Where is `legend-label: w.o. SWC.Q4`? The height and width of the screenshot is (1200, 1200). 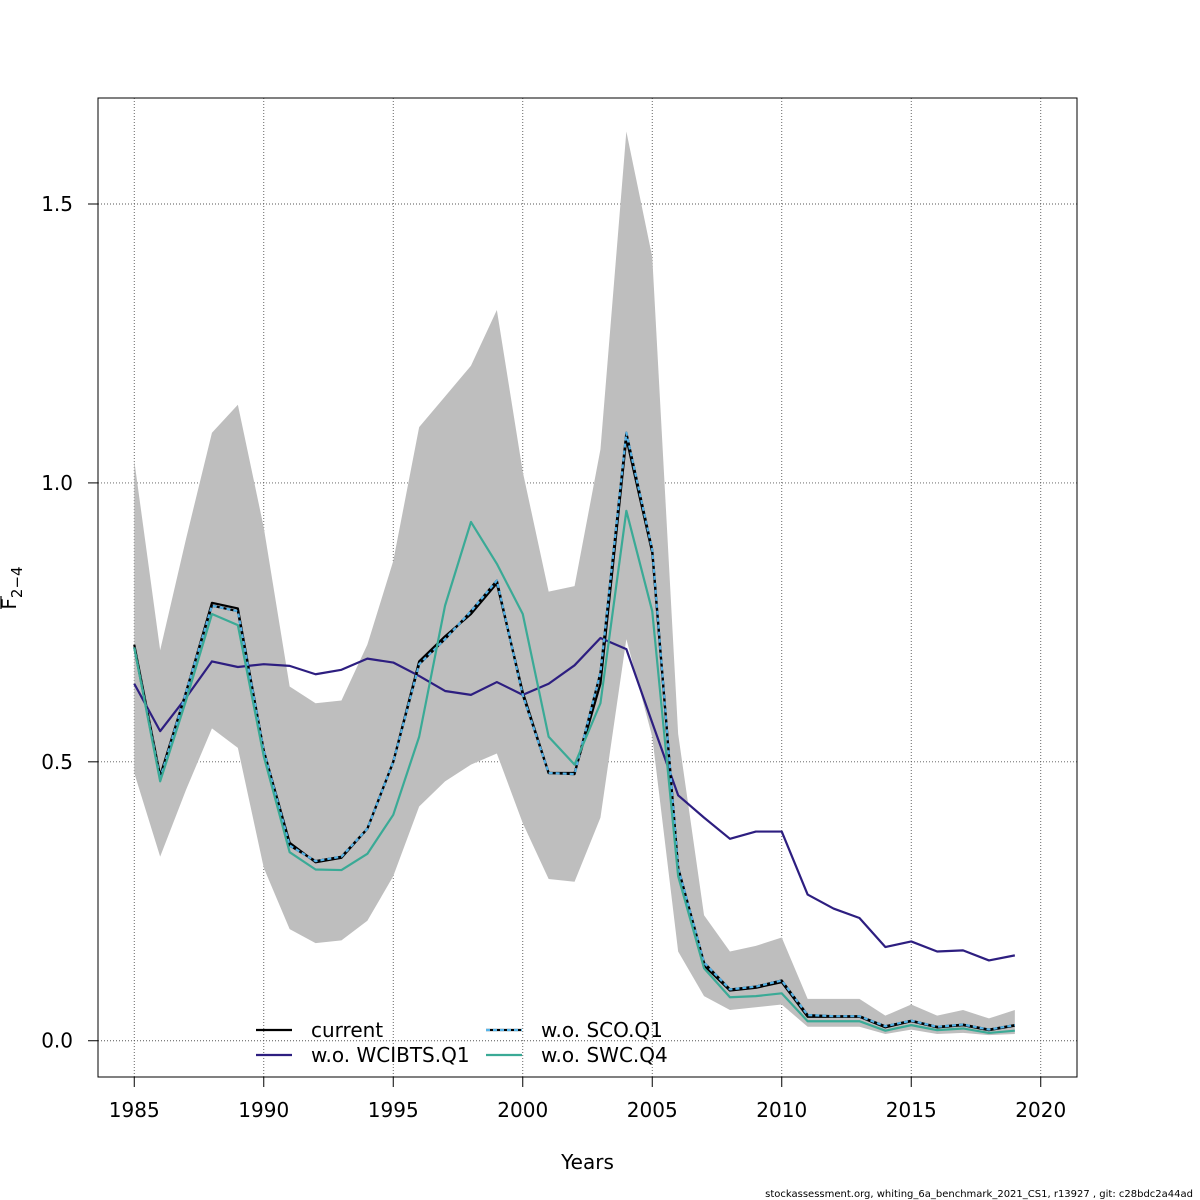
legend-label: w.o. SWC.Q4 is located at coordinates (604, 1055).